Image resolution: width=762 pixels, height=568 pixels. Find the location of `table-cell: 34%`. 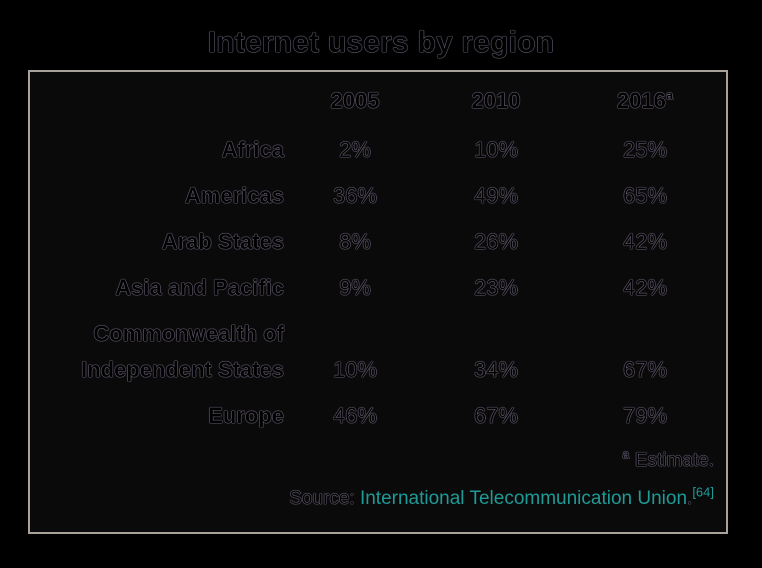

table-cell: 34% is located at coordinates (496, 369).